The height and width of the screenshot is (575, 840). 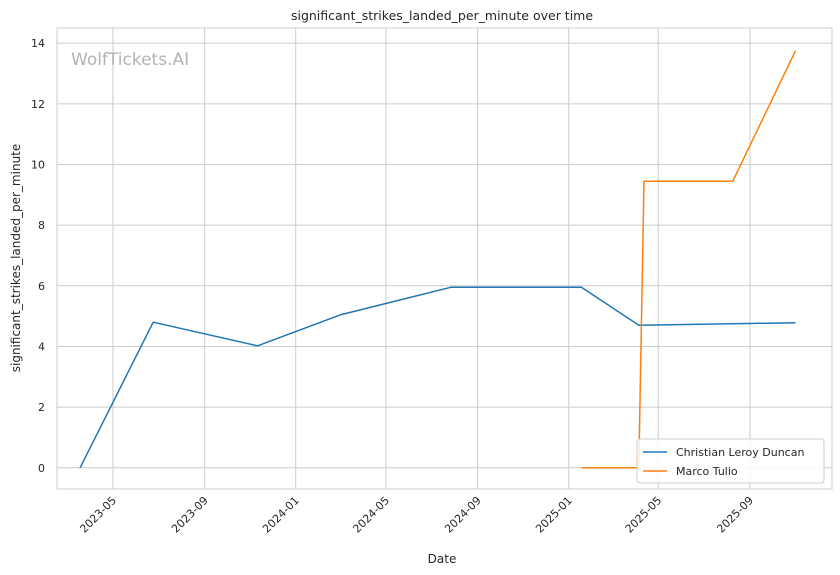 I want to click on legend: Christian Leroy Duncan Marco Tulio, so click(x=730, y=461).